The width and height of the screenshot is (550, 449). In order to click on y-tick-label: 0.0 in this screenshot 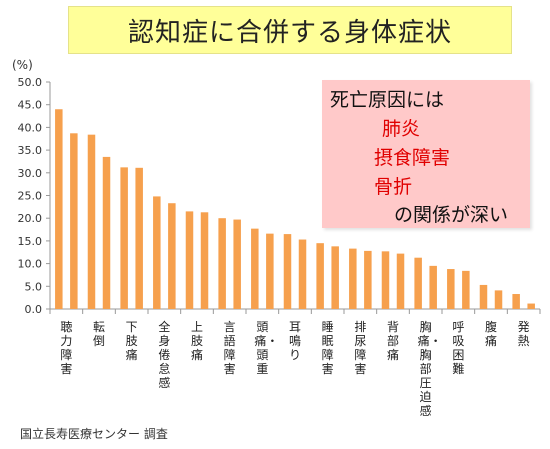, I will do `click(34, 309)`.